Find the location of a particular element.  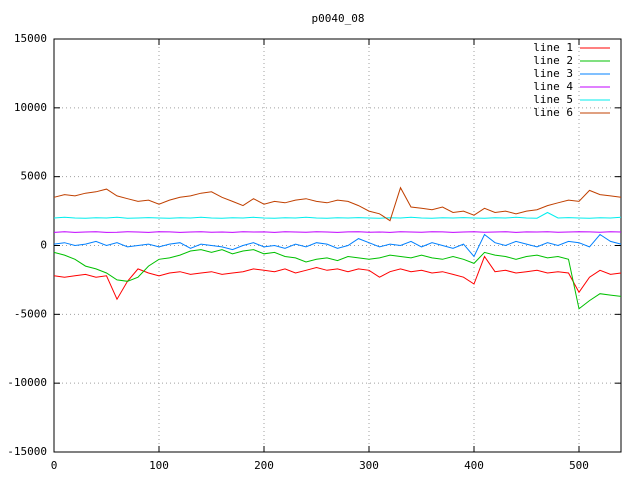

y-tick-label: -10000 is located at coordinates (27, 382).